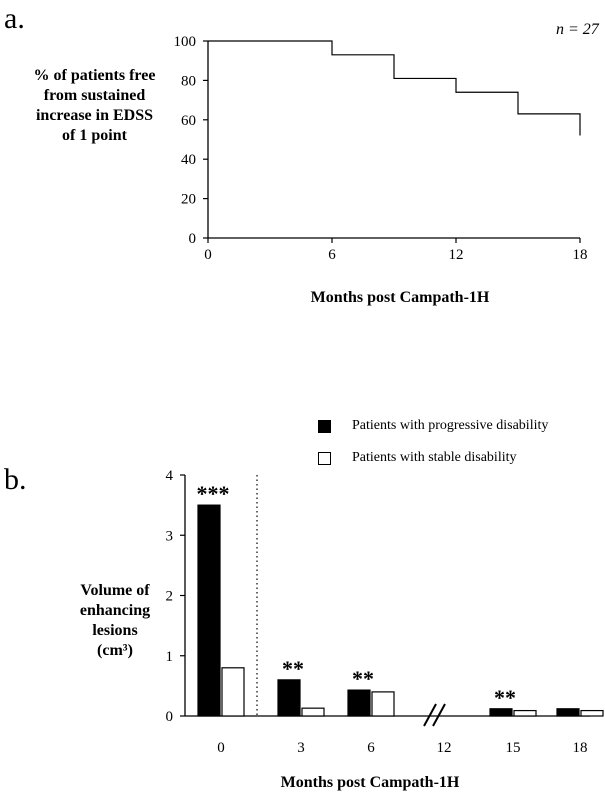 This screenshot has height=800, width=605. What do you see at coordinates (170, 476) in the screenshot?
I see `panel-b-y-tick-label: 4` at bounding box center [170, 476].